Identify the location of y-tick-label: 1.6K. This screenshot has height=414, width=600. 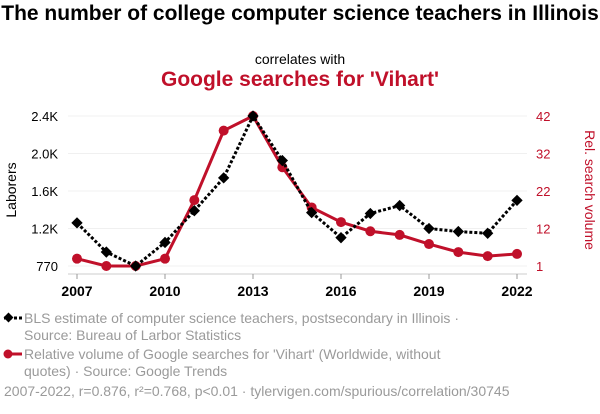
(44, 191).